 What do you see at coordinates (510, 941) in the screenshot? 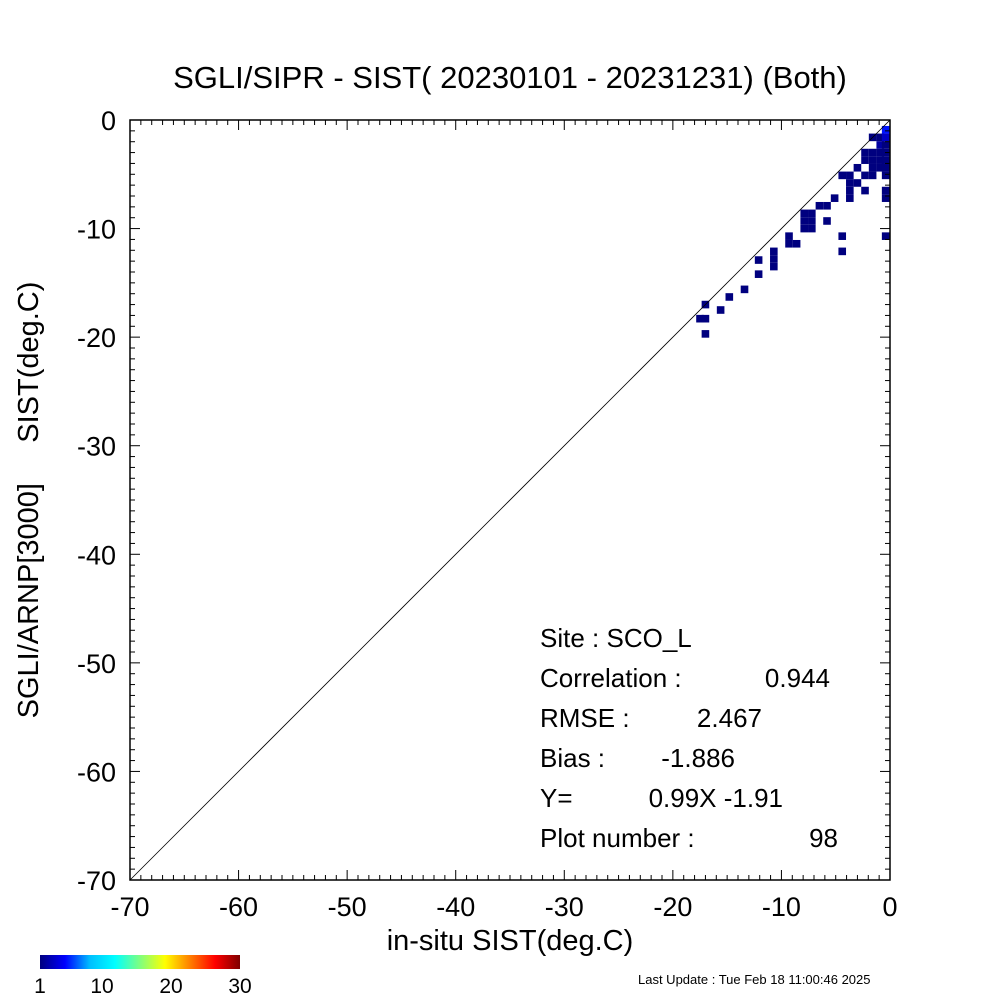
I see `x-axis-label: in-situ SIST(deg.C)` at bounding box center [510, 941].